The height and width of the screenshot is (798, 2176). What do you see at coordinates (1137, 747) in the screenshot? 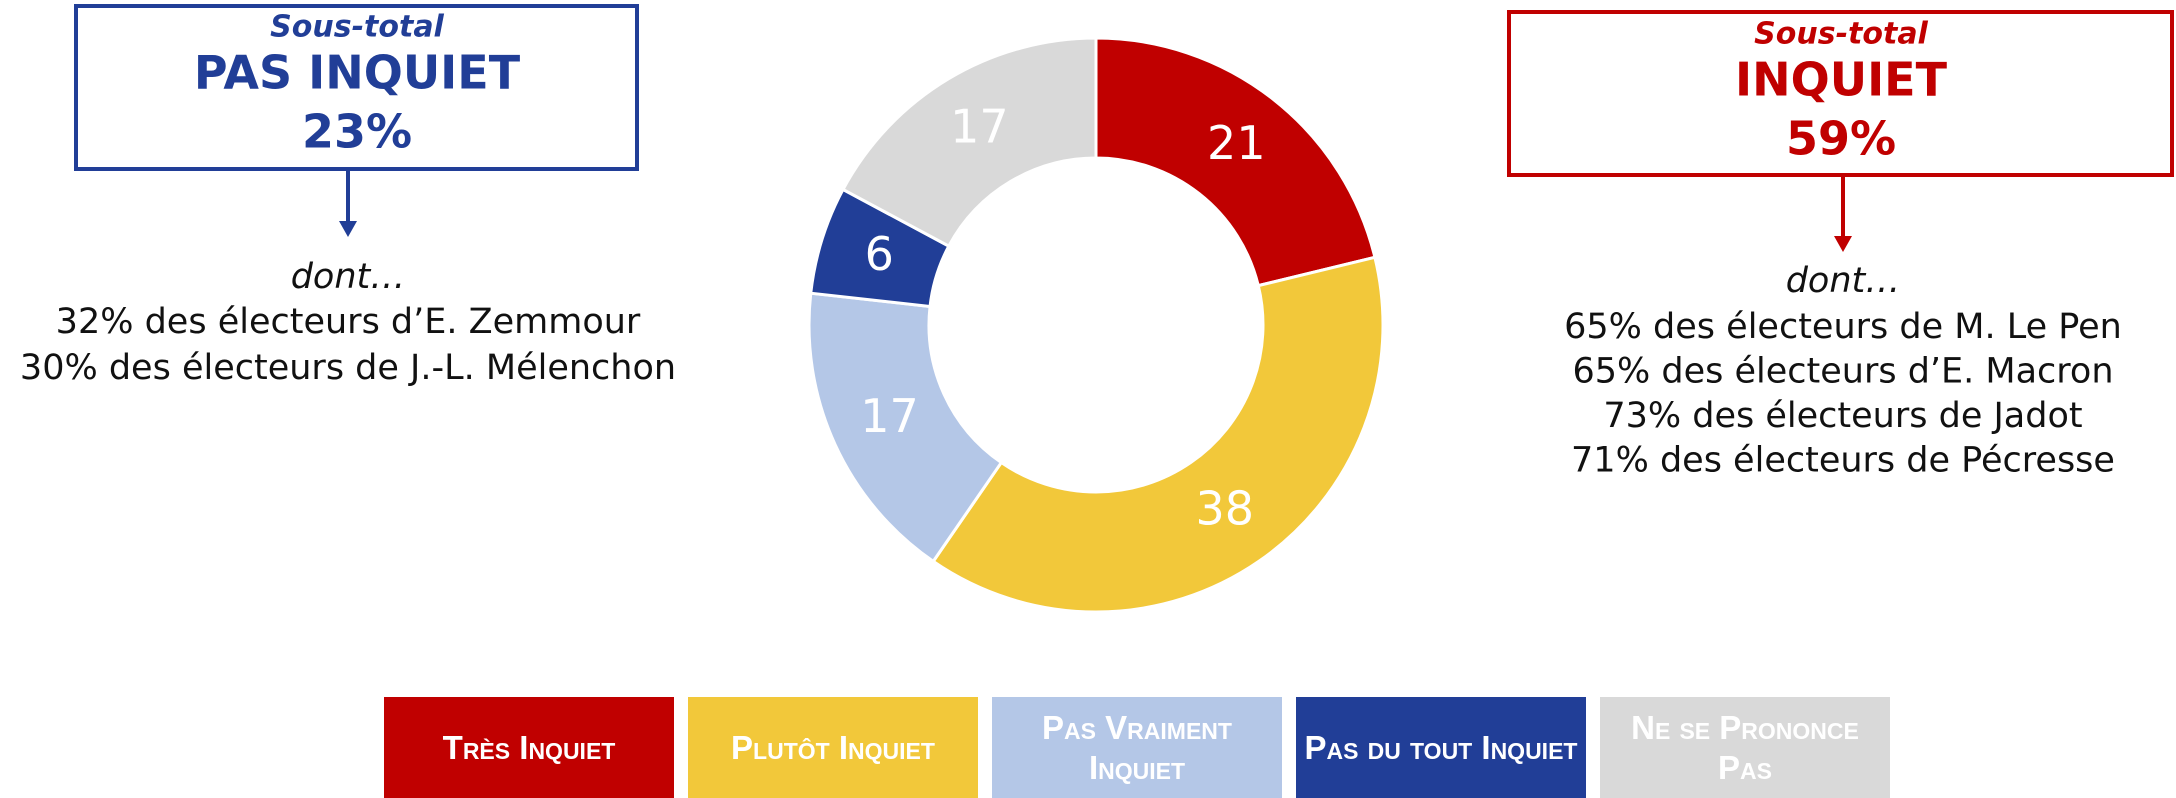
I see `legend-item: Pas Vraiment Inquiet` at bounding box center [1137, 747].